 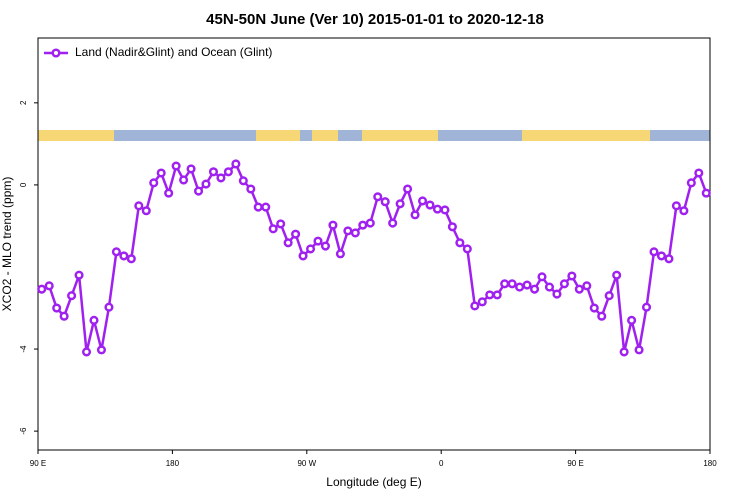 I want to click on x-tick-label: 90 W, so click(x=306, y=463).